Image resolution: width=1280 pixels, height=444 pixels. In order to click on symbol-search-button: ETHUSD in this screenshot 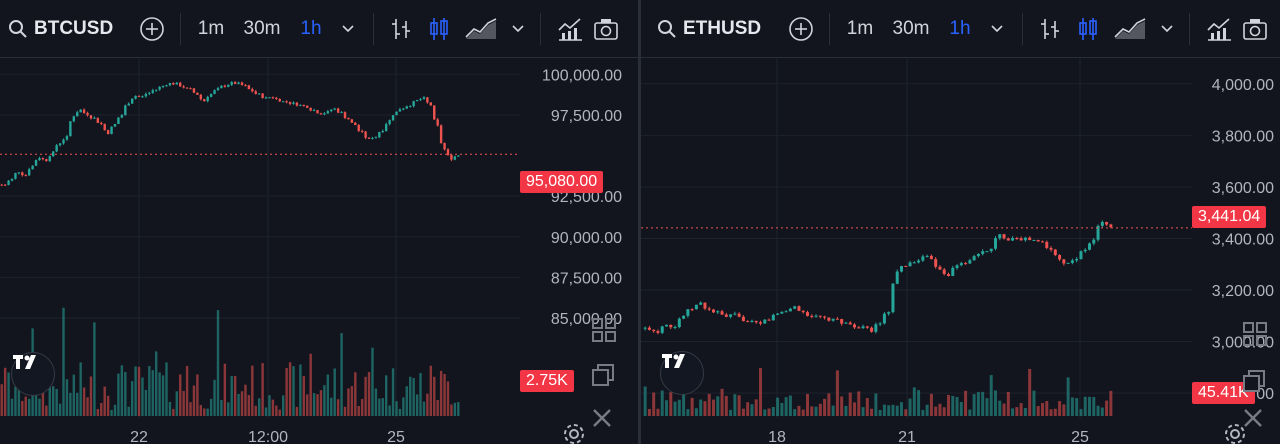, I will do `click(711, 29)`.